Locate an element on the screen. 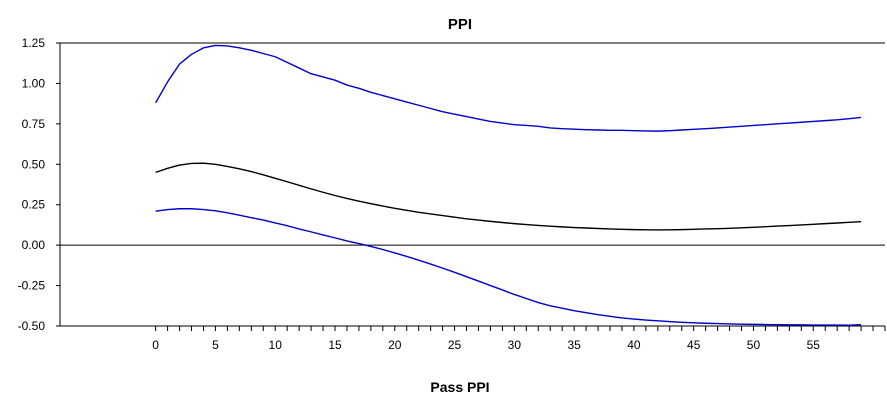 The width and height of the screenshot is (887, 398). x-tick-label: 0 is located at coordinates (155, 345).